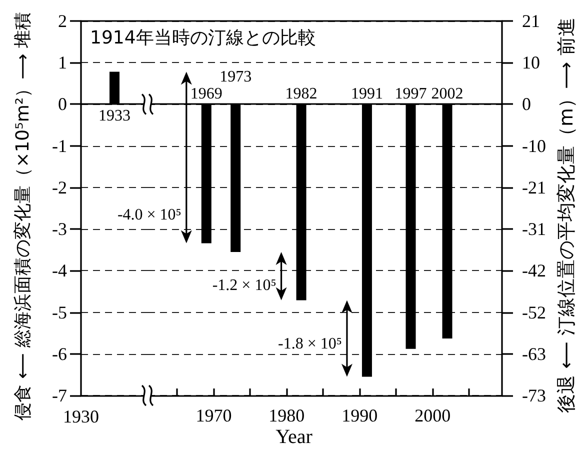  What do you see at coordinates (59, 354) in the screenshot?
I see `y-tick-label: -6` at bounding box center [59, 354].